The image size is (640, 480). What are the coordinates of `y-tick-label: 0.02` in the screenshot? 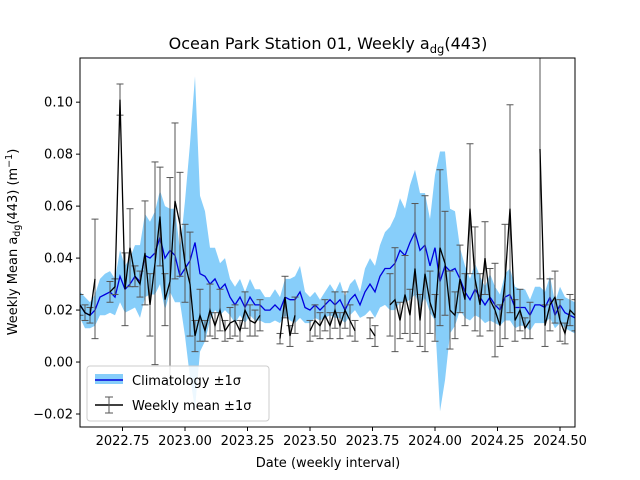 It's located at (58, 311).